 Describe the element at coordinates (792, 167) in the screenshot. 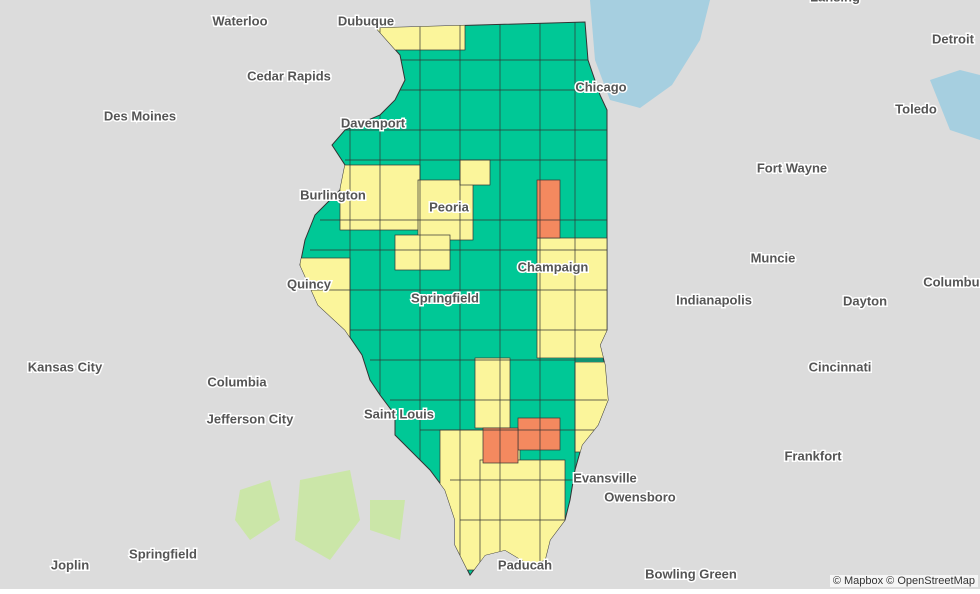

I see `city-label: Fort Wayne` at that location.